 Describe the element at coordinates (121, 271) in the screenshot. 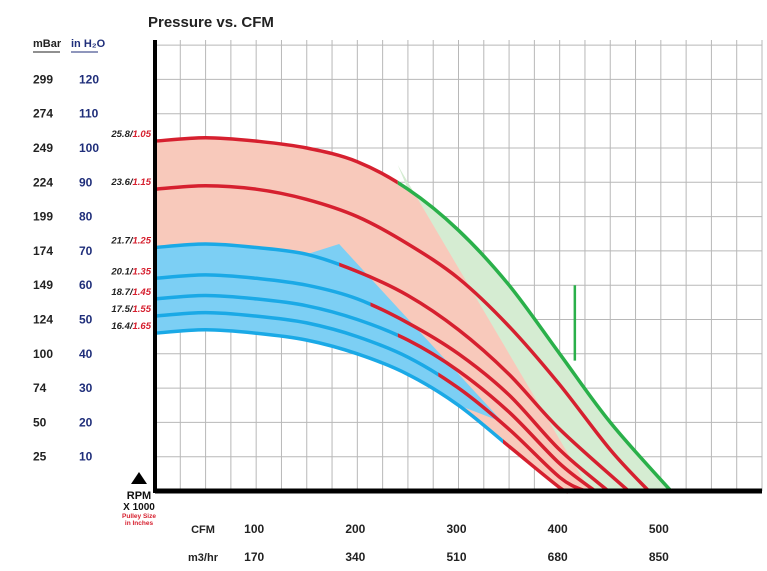

I see `series-rpm-value: 20.1/` at that location.